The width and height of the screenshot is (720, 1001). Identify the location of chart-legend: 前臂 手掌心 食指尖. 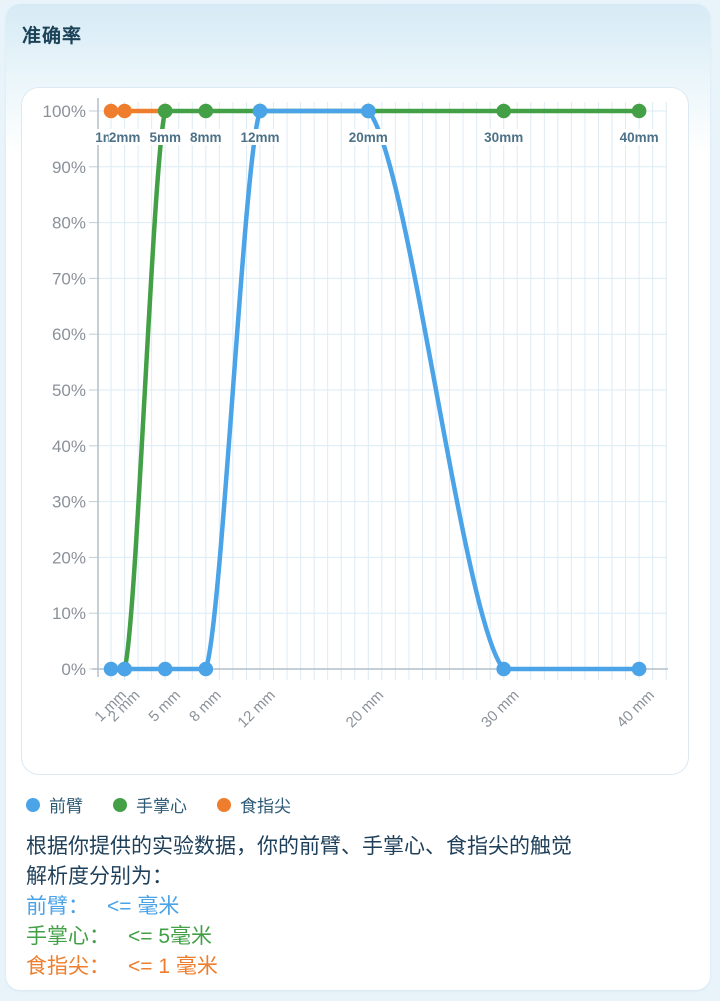
(158, 804).